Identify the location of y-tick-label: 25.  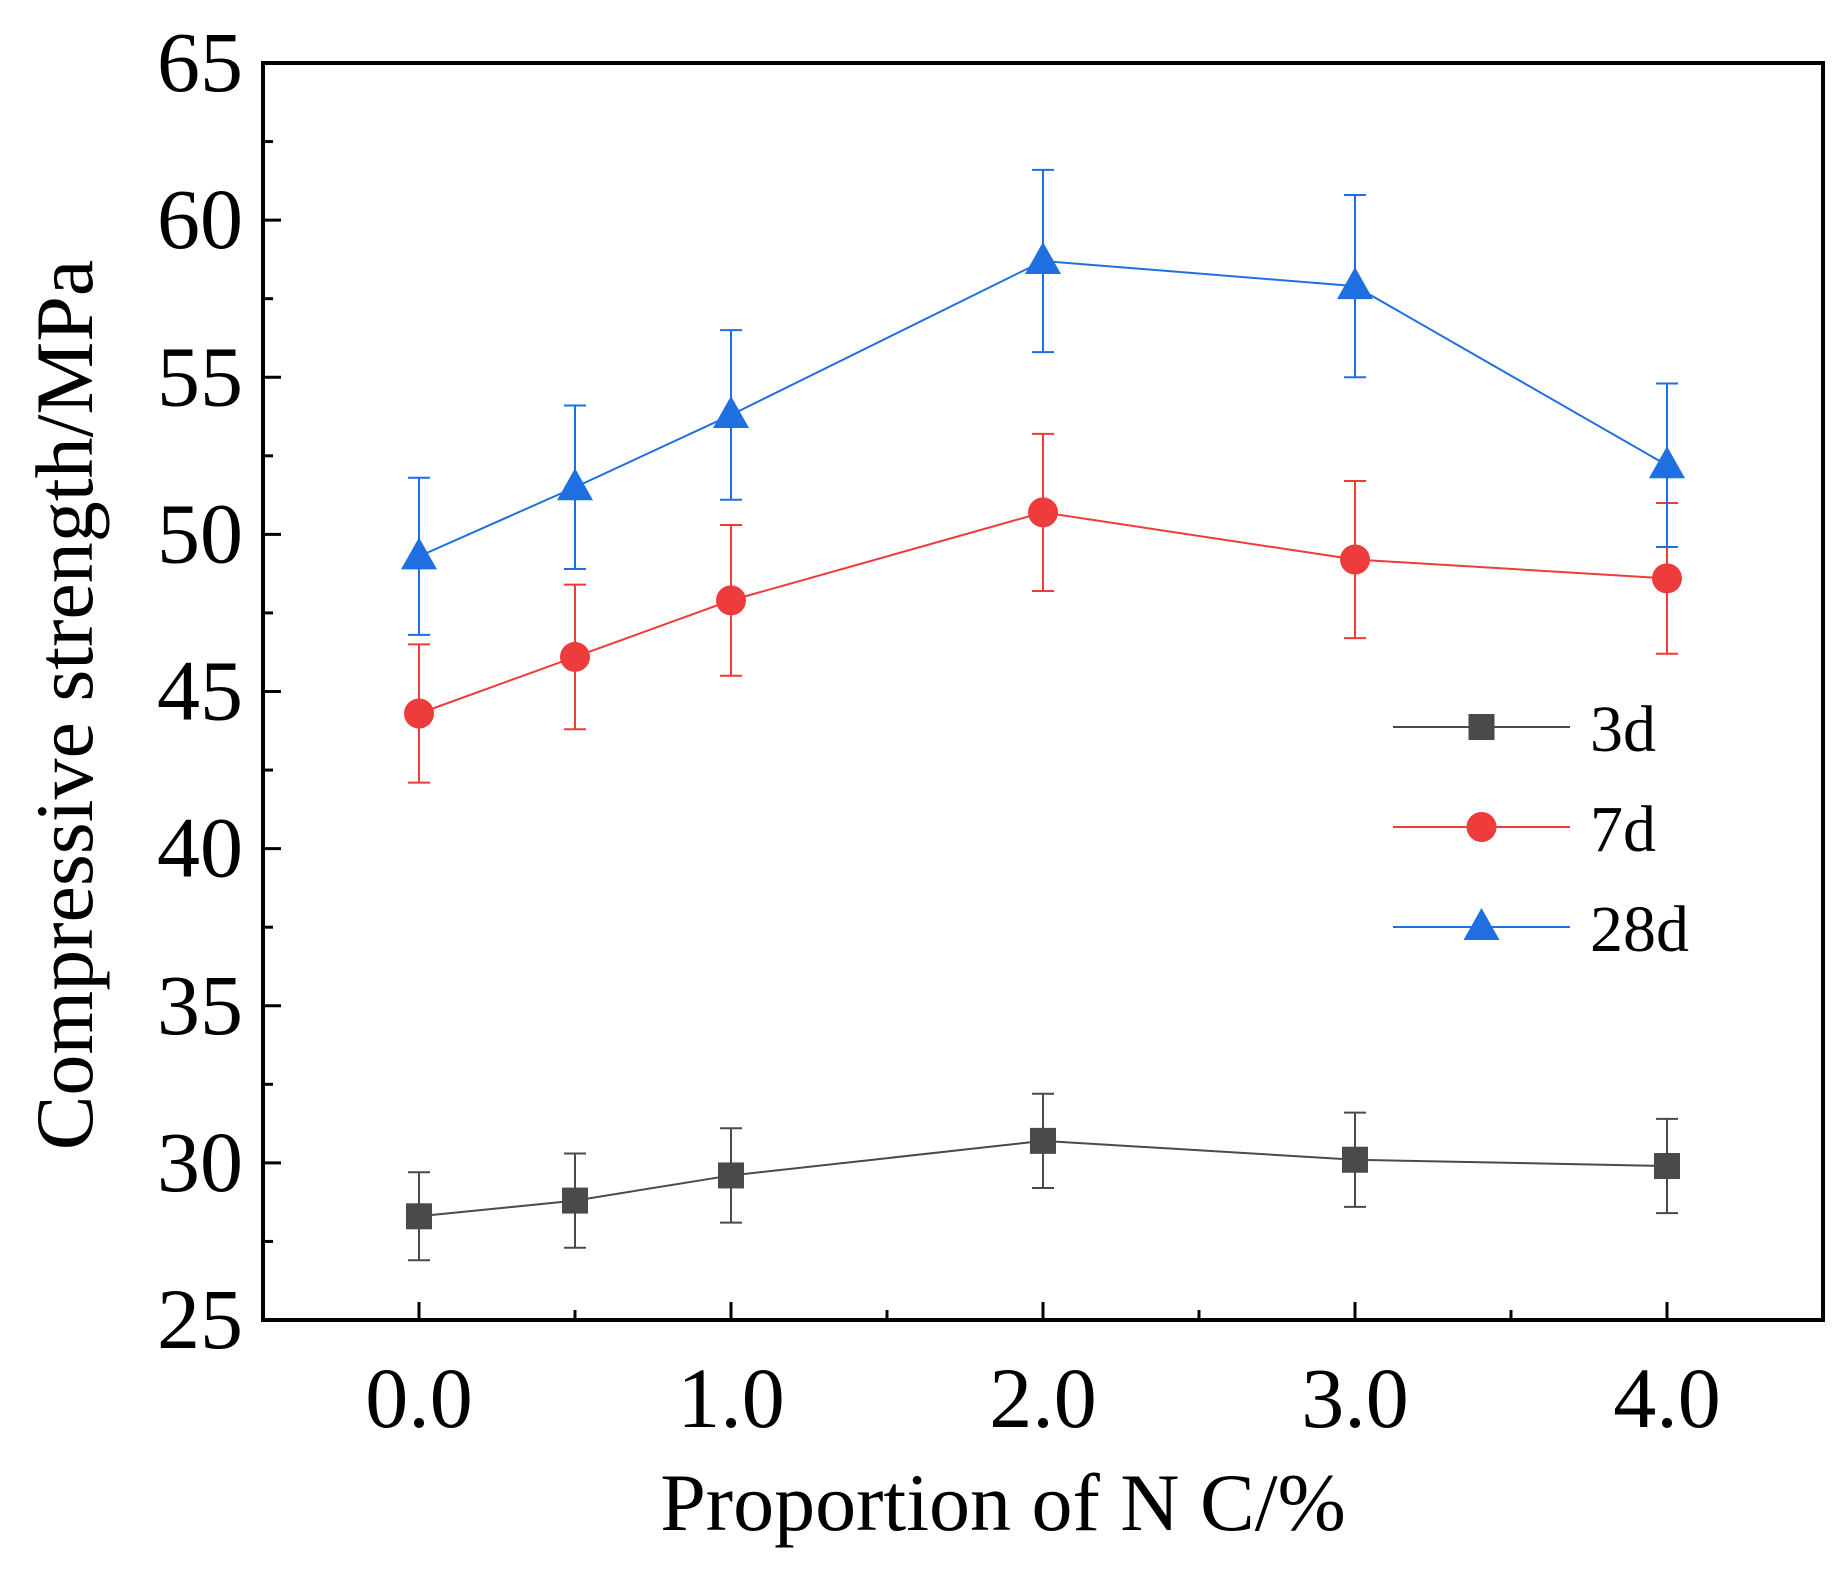
(200, 1319).